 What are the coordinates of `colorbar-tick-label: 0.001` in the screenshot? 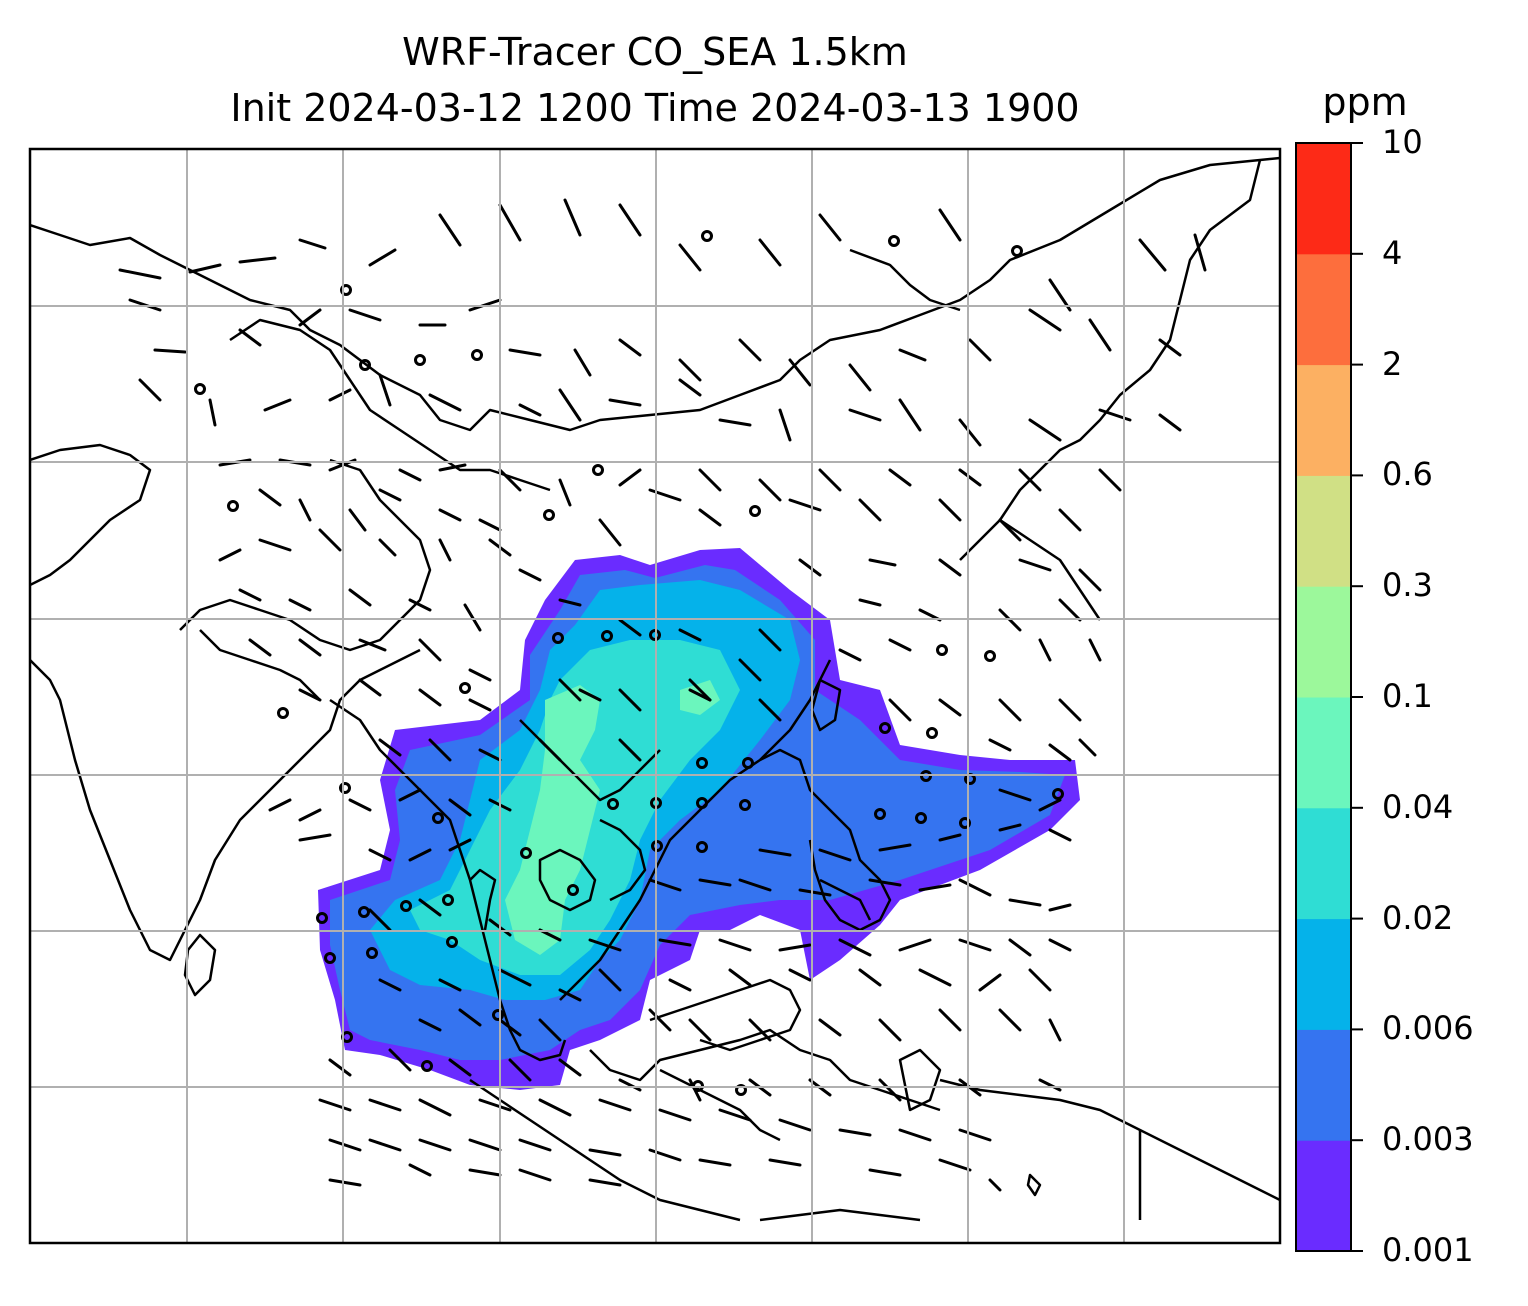 It's located at (1428, 1250).